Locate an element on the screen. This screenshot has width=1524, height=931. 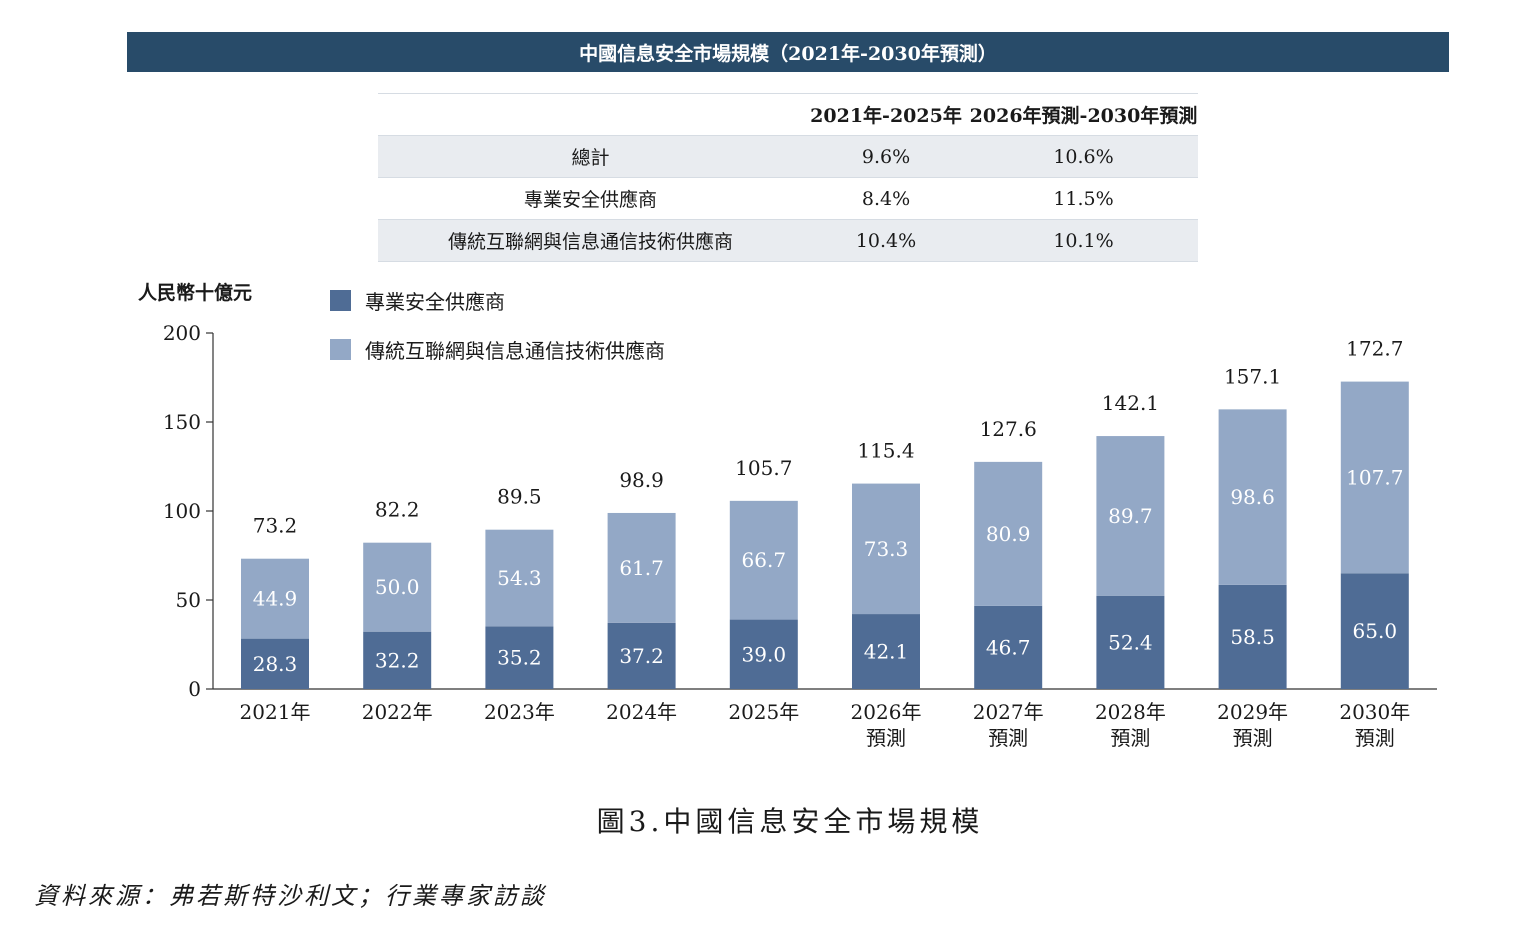
data-label-traditional: 54.3 is located at coordinates (519, 578).